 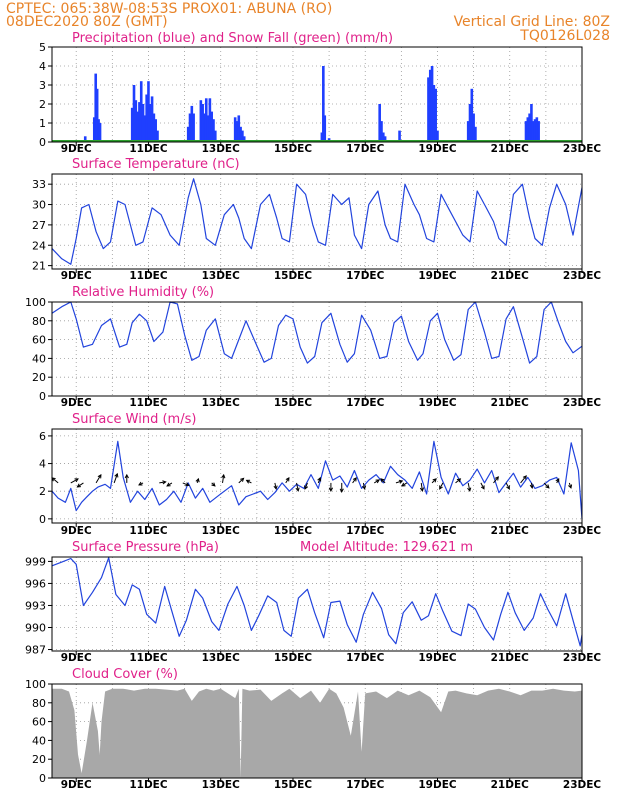 What do you see at coordinates (39, 722) in the screenshot?
I see `y-tick-label: 60` at bounding box center [39, 722].